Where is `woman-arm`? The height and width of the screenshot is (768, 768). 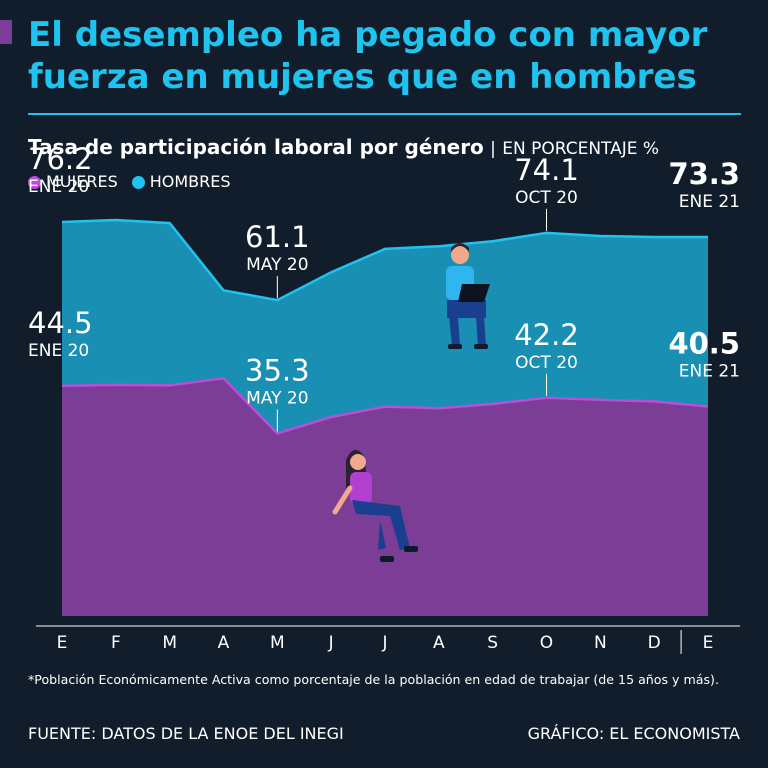
woman-arm is located at coordinates (342, 500).